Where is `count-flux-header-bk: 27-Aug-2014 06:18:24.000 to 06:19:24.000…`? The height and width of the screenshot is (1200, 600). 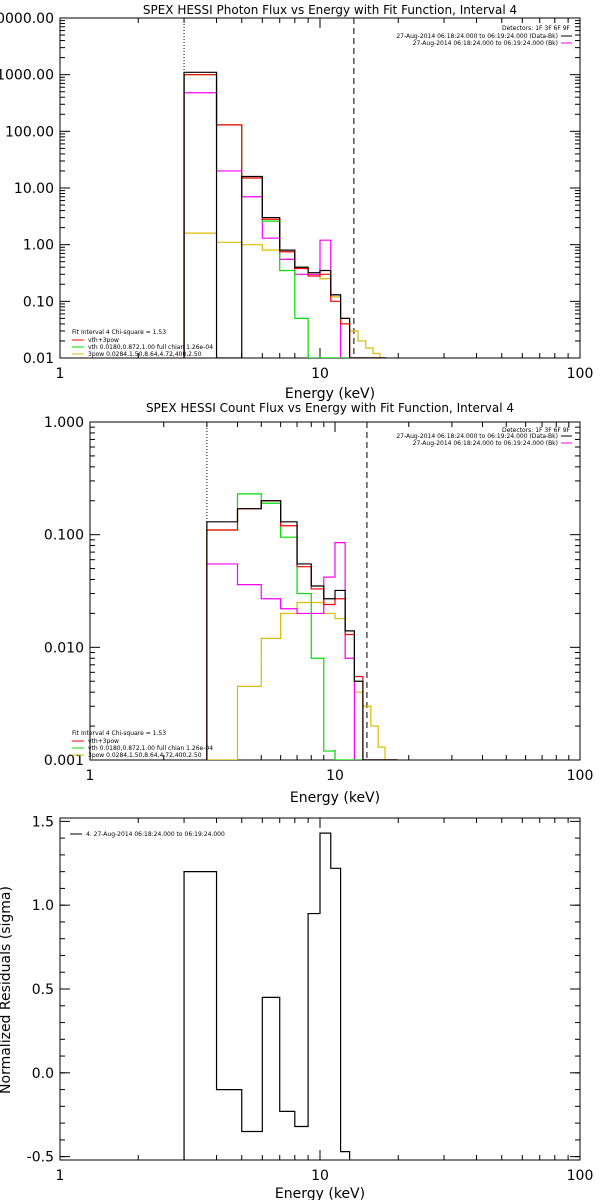
count-flux-header-bk: 27-Aug-2014 06:18:24.000 to 06:19:24.000… is located at coordinates (485, 443).